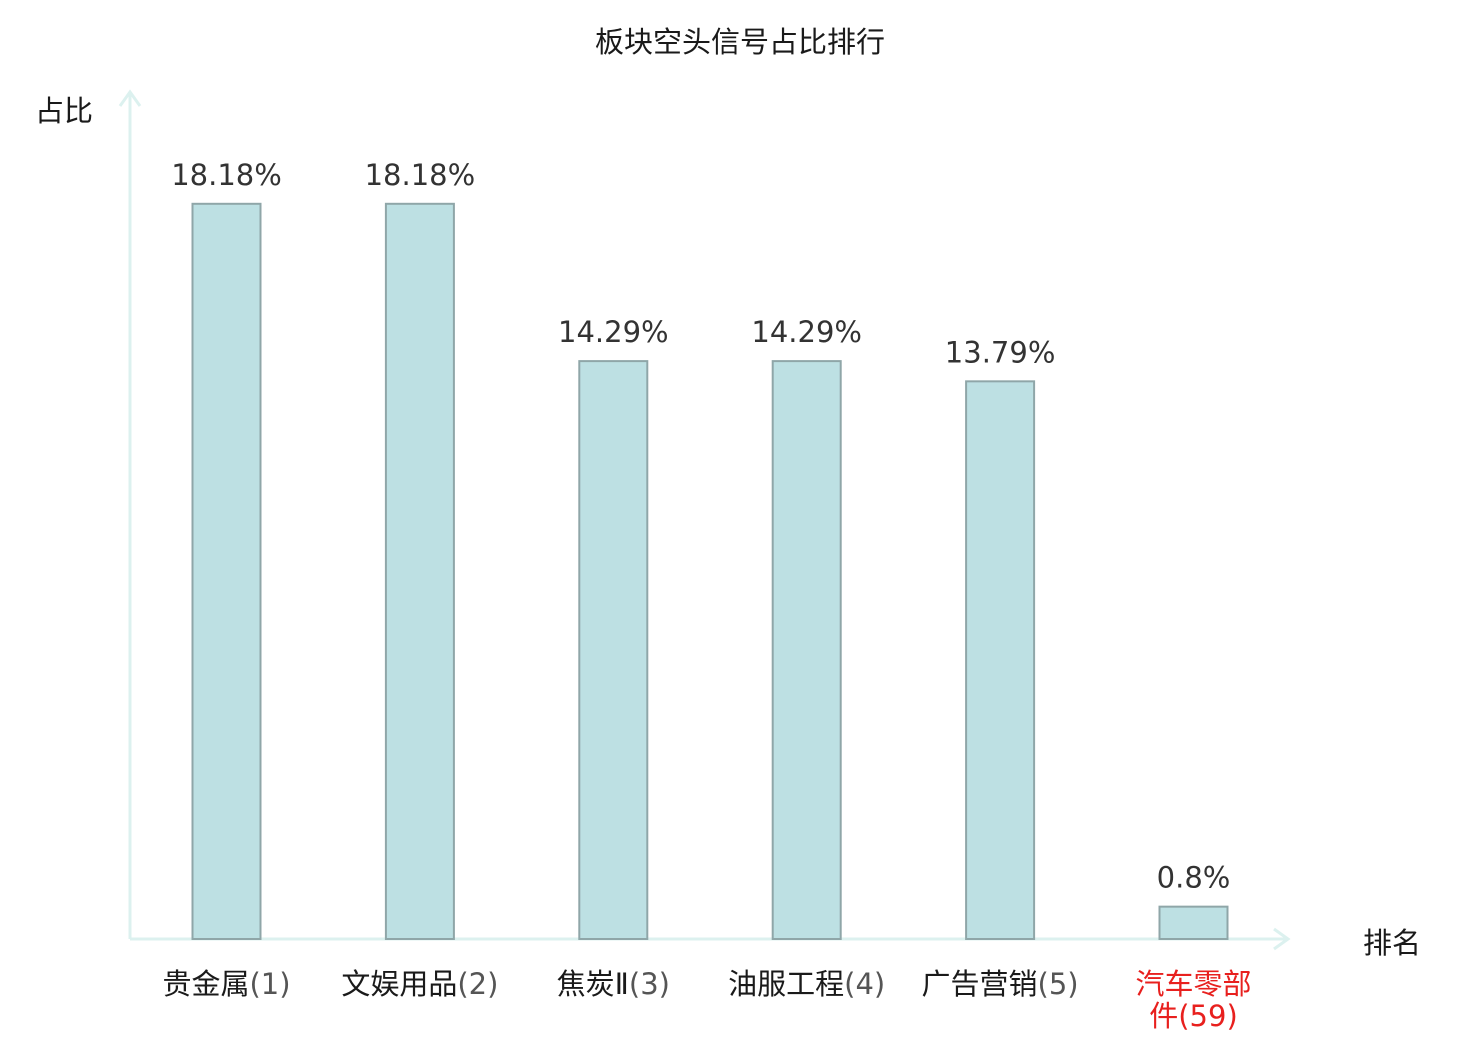 The height and width of the screenshot is (1044, 1480). I want to click on category-label: 焦炭Ⅱ(3), so click(613, 984).